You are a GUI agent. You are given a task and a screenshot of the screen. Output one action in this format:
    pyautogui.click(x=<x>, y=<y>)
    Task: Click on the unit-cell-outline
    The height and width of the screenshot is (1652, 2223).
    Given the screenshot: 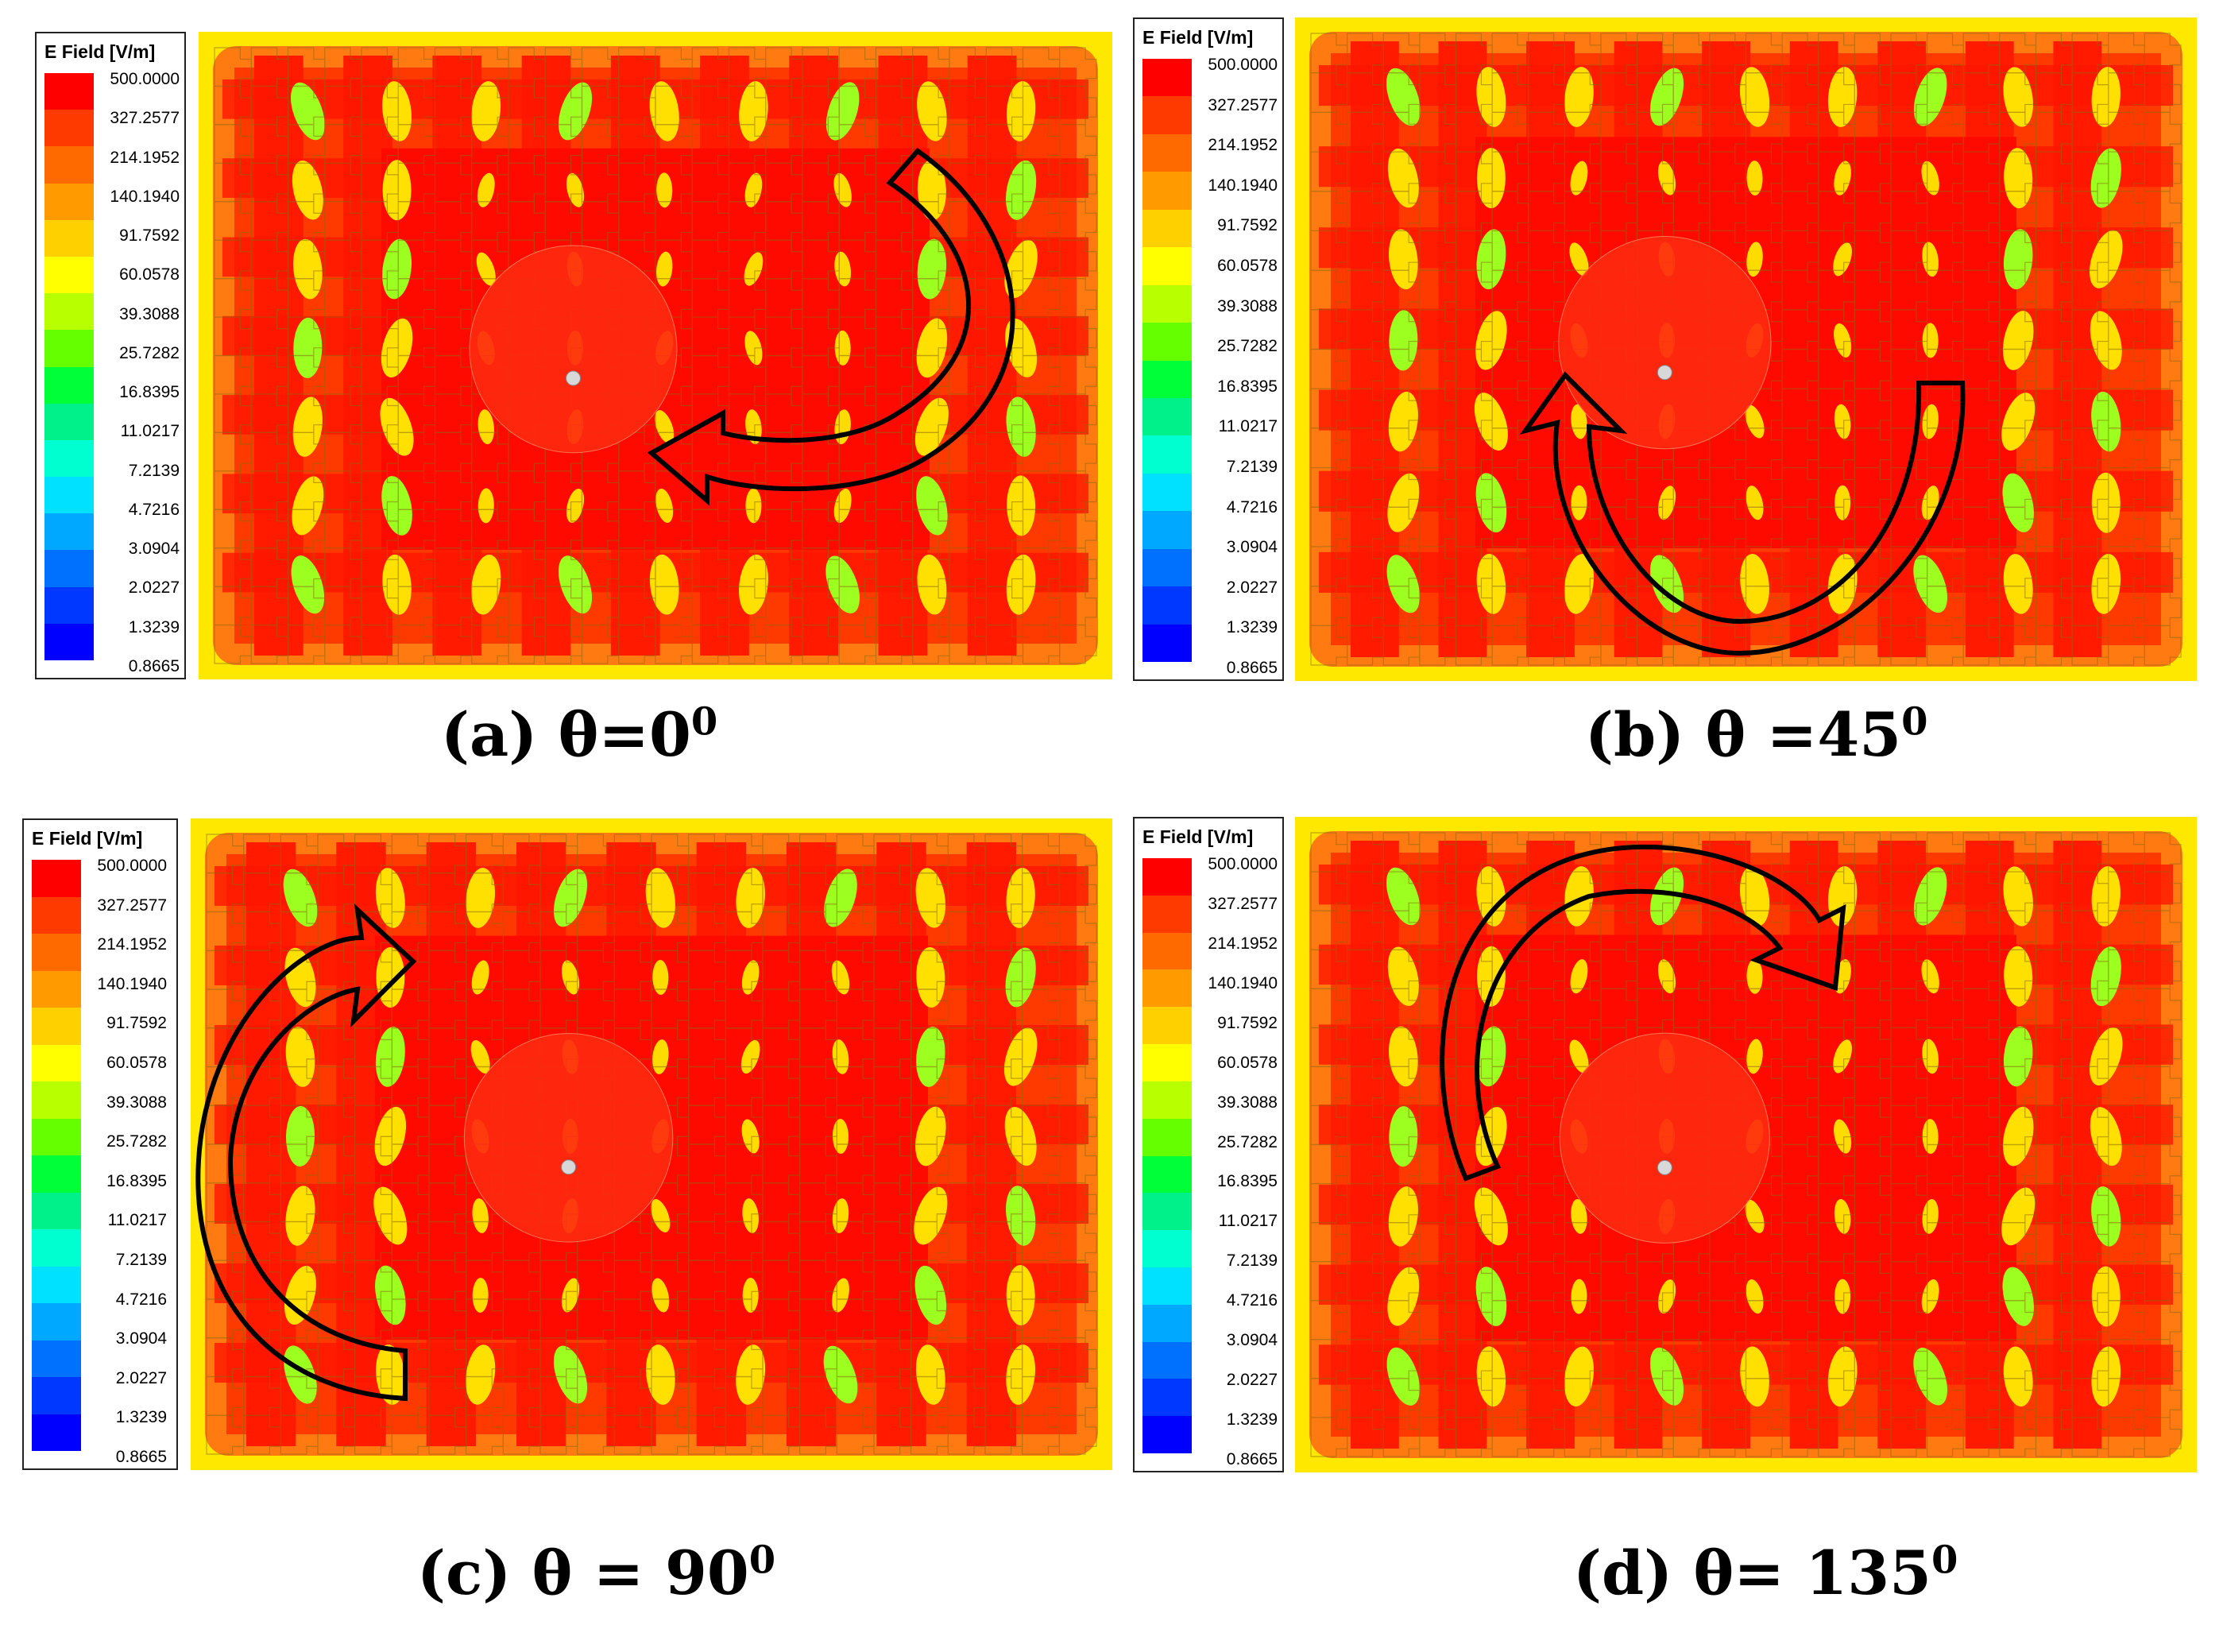 What is the action you would take?
    pyautogui.click(x=1078, y=644)
    